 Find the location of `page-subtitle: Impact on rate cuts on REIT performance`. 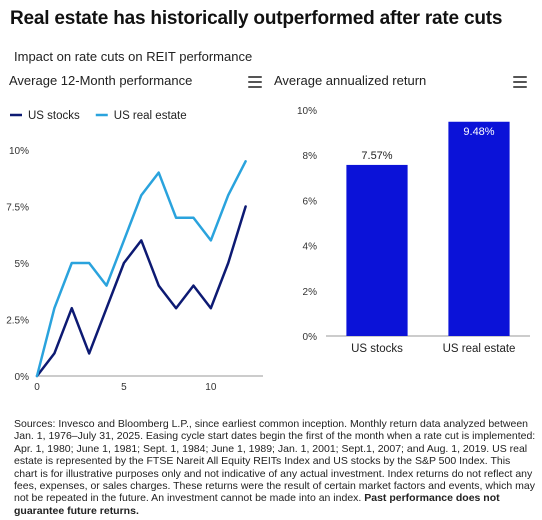

page-subtitle: Impact on rate cuts on REIT performance is located at coordinates (133, 56).